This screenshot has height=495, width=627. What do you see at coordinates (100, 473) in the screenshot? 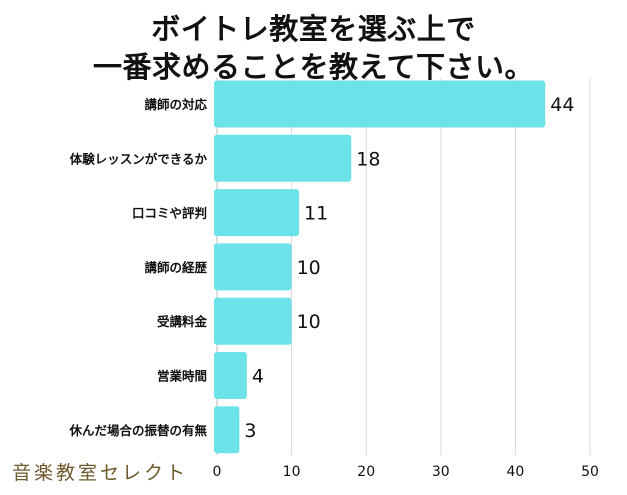
I see `brand-watermark: 音楽教室セレクト` at bounding box center [100, 473].